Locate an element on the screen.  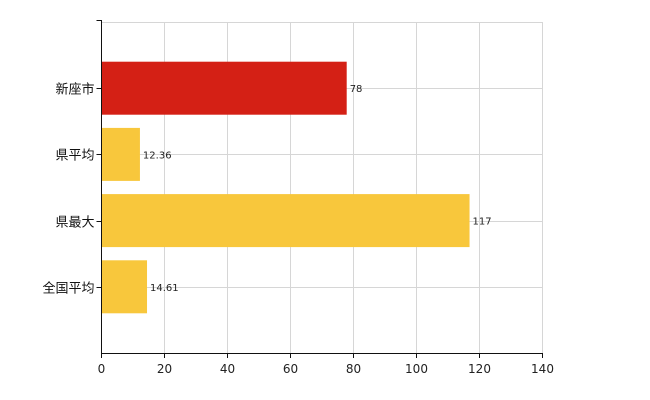
x-tick-label-100: 100 is located at coordinates (416, 369).